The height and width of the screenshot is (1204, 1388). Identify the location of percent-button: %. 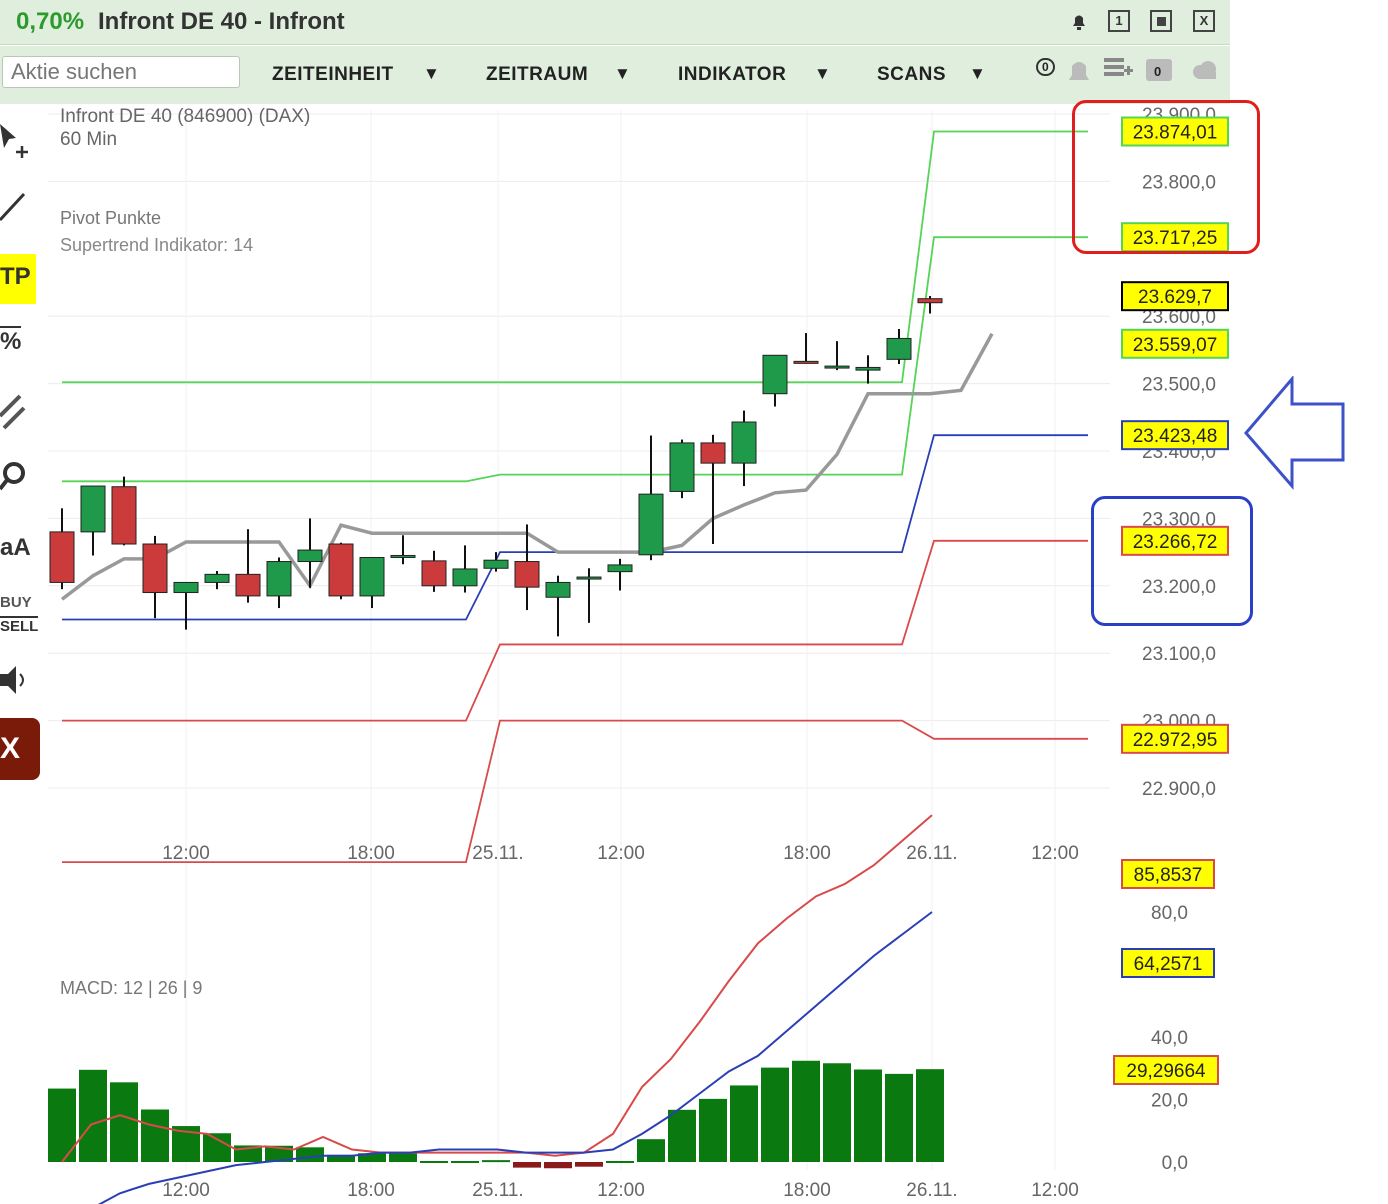
(11, 340).